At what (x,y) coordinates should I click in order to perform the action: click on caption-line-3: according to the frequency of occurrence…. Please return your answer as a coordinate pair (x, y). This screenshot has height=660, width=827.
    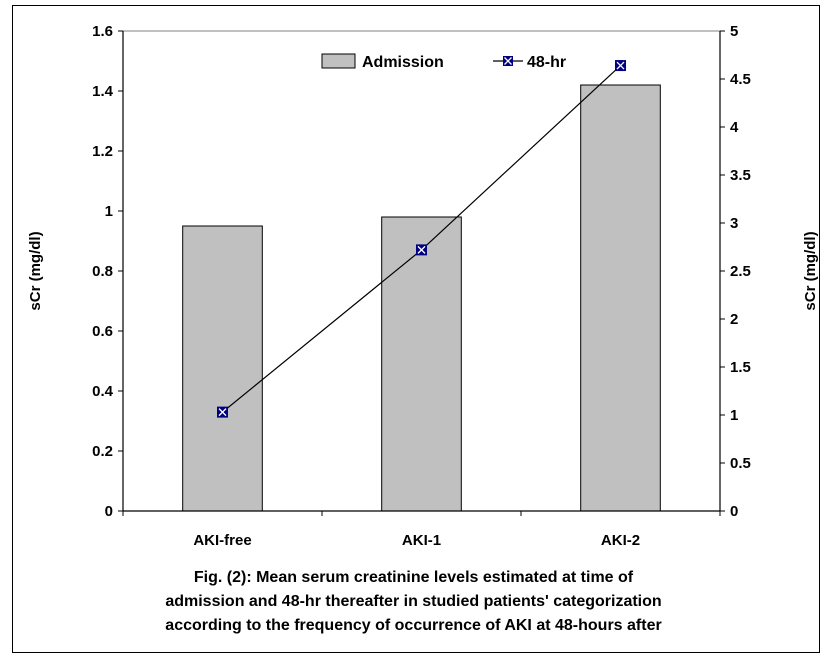
    Looking at the image, I should click on (413, 625).